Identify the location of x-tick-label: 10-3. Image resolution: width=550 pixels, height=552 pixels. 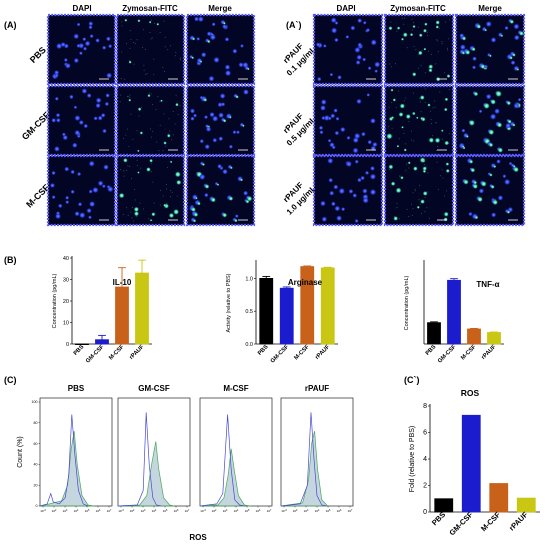
(121, 511).